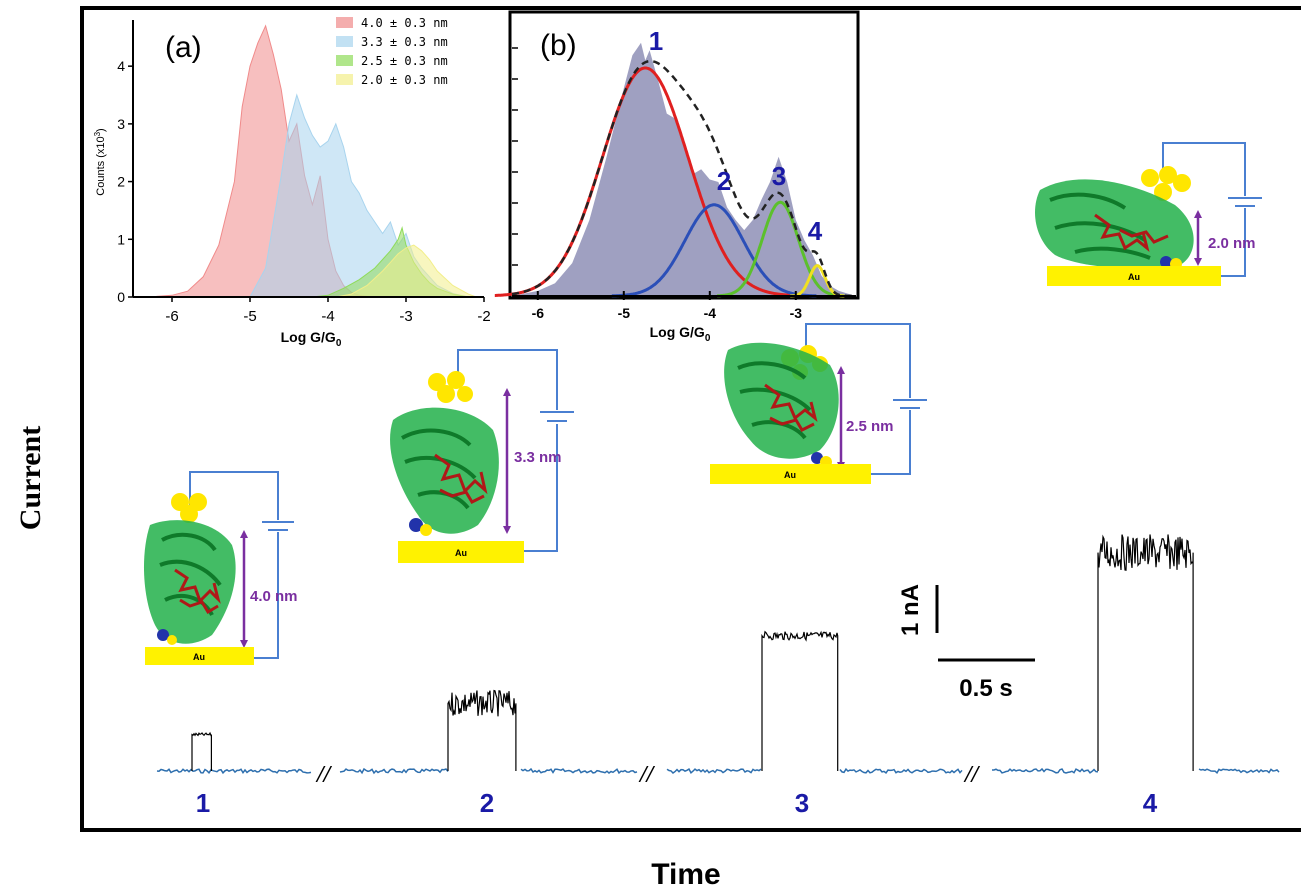 This screenshot has height=895, width=1301. What do you see at coordinates (121, 297) in the screenshot?
I see `inset-a-y-tick-label: 0` at bounding box center [121, 297].